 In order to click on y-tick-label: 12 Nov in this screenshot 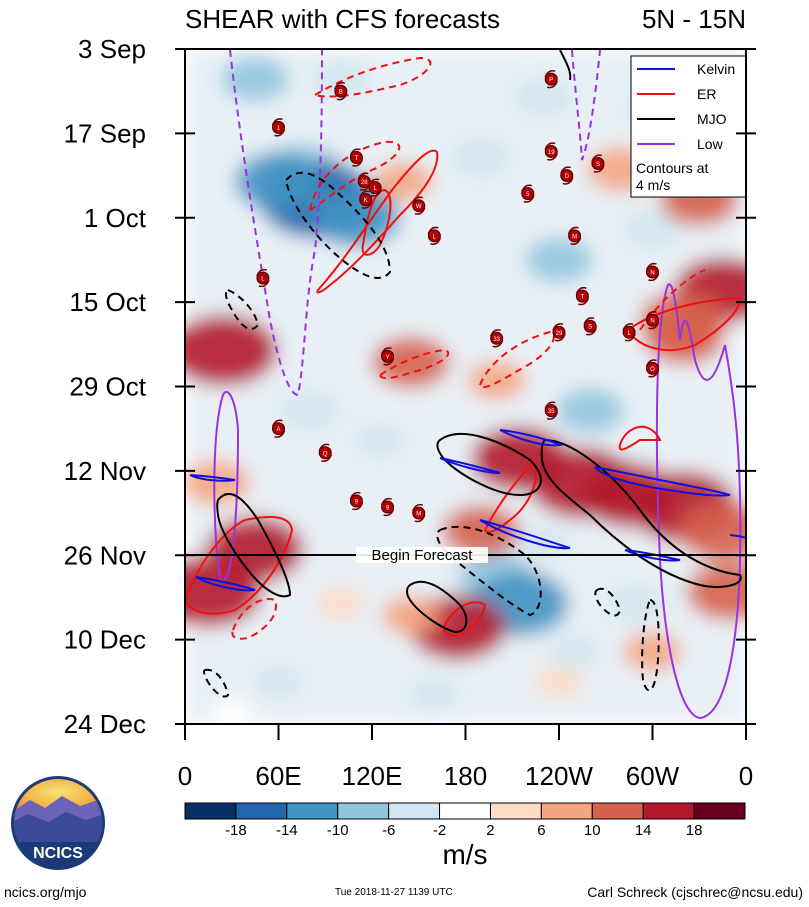, I will do `click(105, 471)`.